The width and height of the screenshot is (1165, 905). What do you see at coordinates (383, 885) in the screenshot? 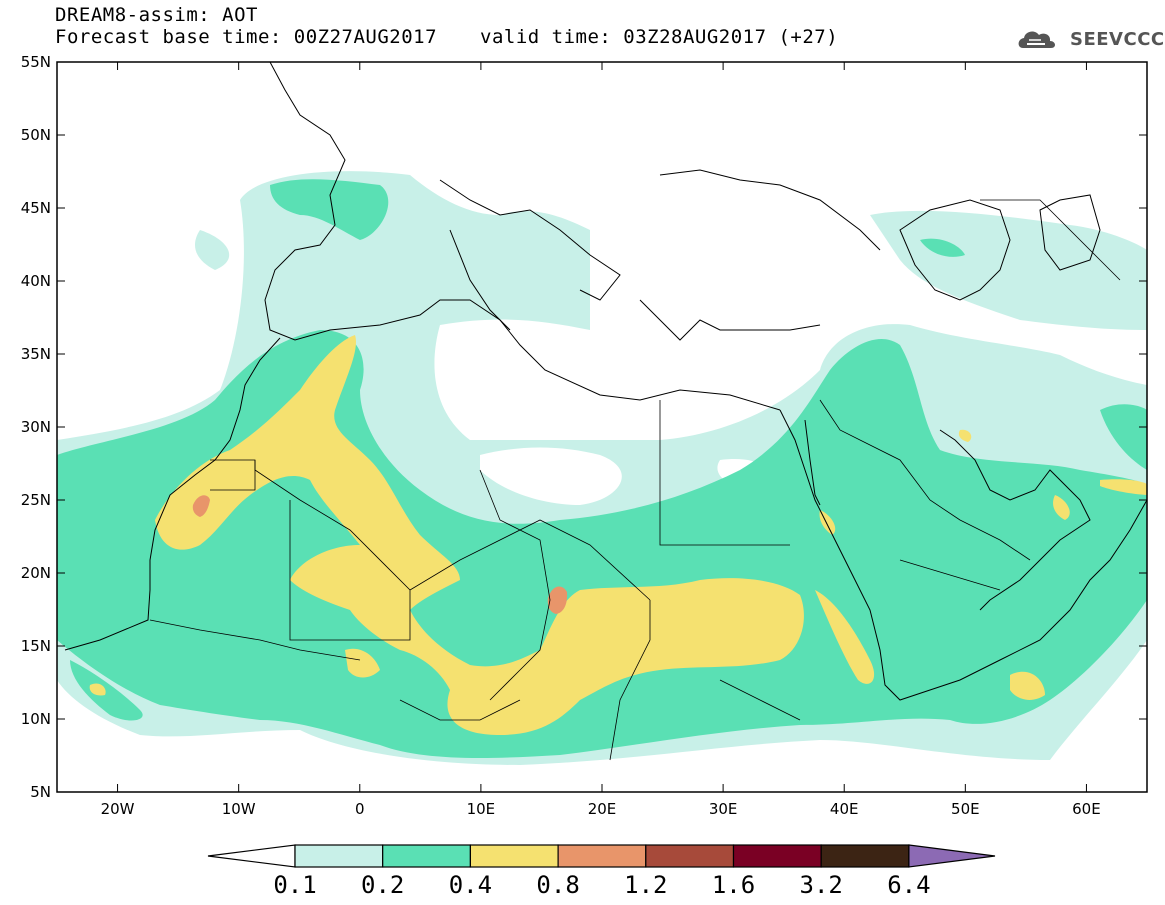
I see `legend-label: 0.2` at bounding box center [383, 885].